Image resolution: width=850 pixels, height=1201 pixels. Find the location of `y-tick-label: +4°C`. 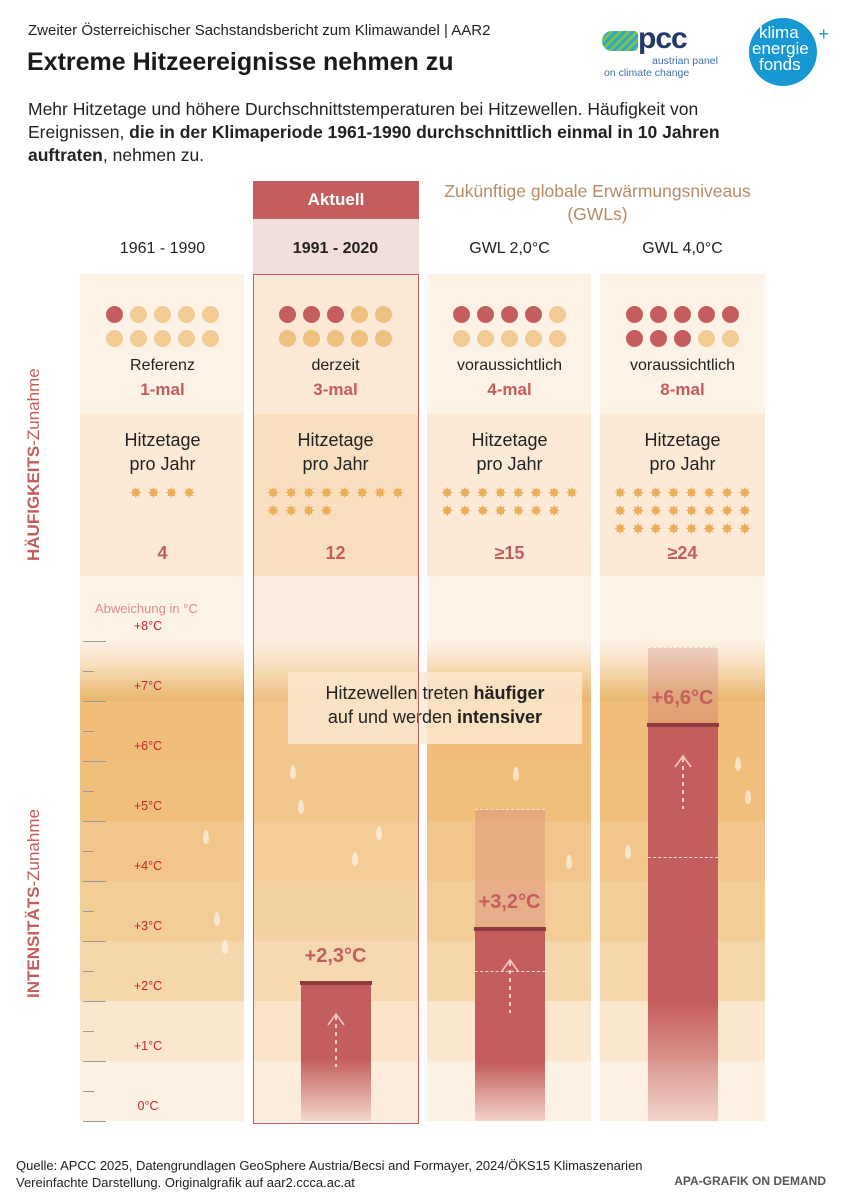

y-tick-label: +4°C is located at coordinates (148, 866).